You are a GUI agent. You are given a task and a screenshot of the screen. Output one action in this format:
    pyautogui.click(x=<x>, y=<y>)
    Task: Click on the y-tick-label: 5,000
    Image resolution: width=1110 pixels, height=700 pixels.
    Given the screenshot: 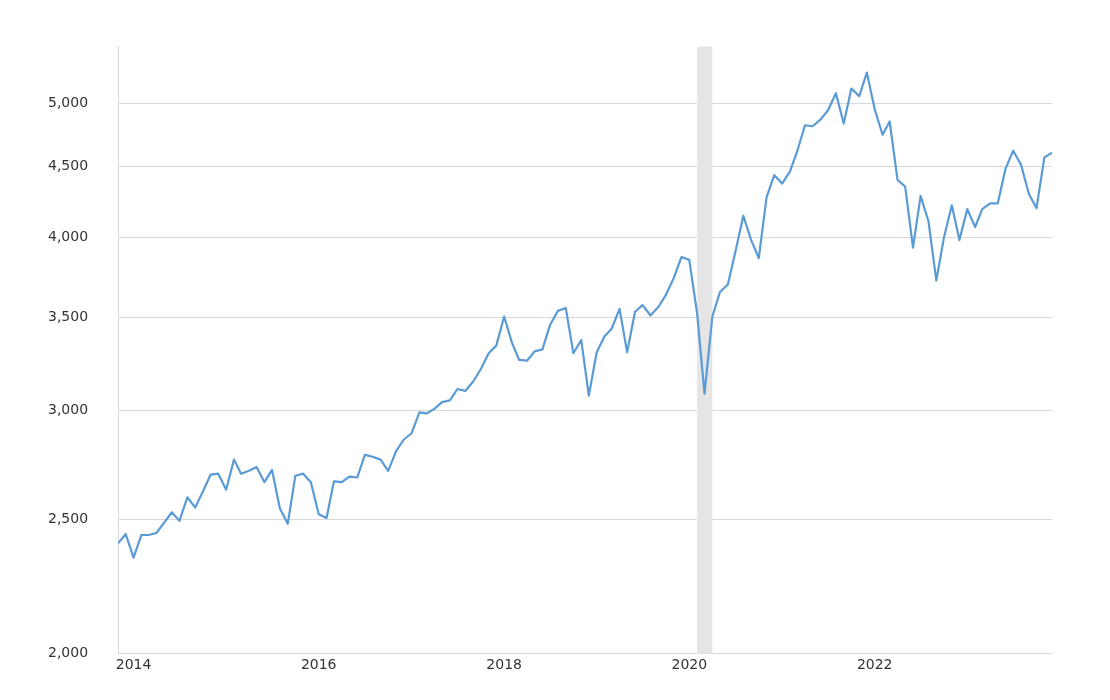 What is the action you would take?
    pyautogui.click(x=68, y=102)
    